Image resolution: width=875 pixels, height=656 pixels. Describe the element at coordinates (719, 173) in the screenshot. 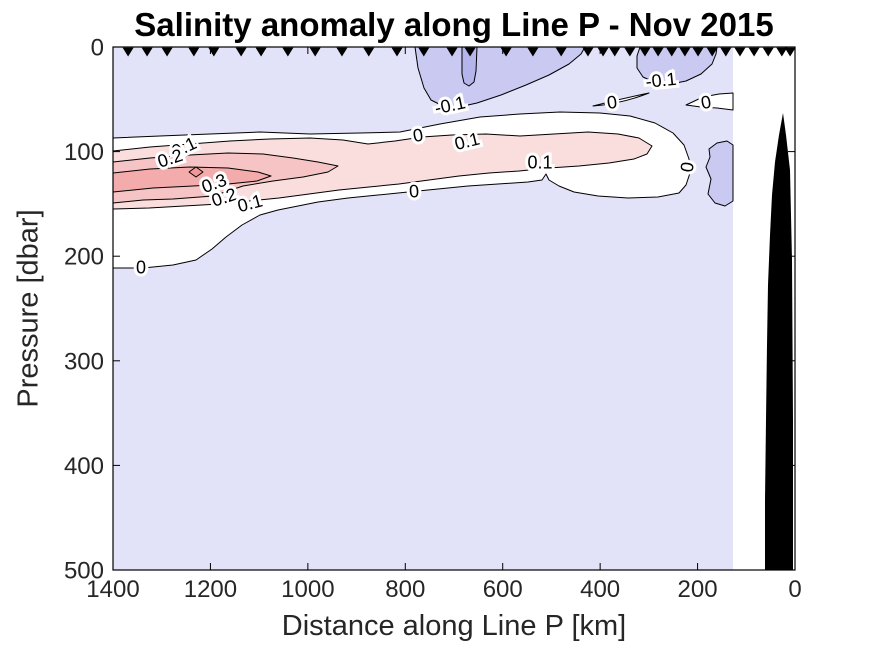

I see `band-neg02-neg01-subsurface-edge` at that location.